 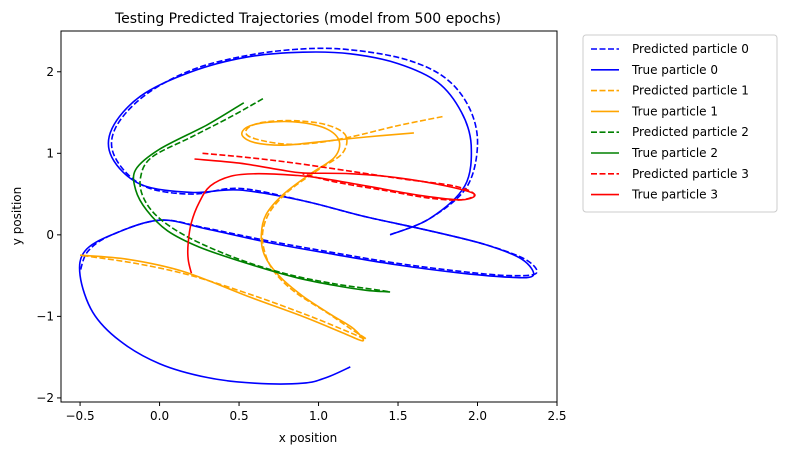 I want to click on x-tick-label: −0.5, so click(x=80, y=416).